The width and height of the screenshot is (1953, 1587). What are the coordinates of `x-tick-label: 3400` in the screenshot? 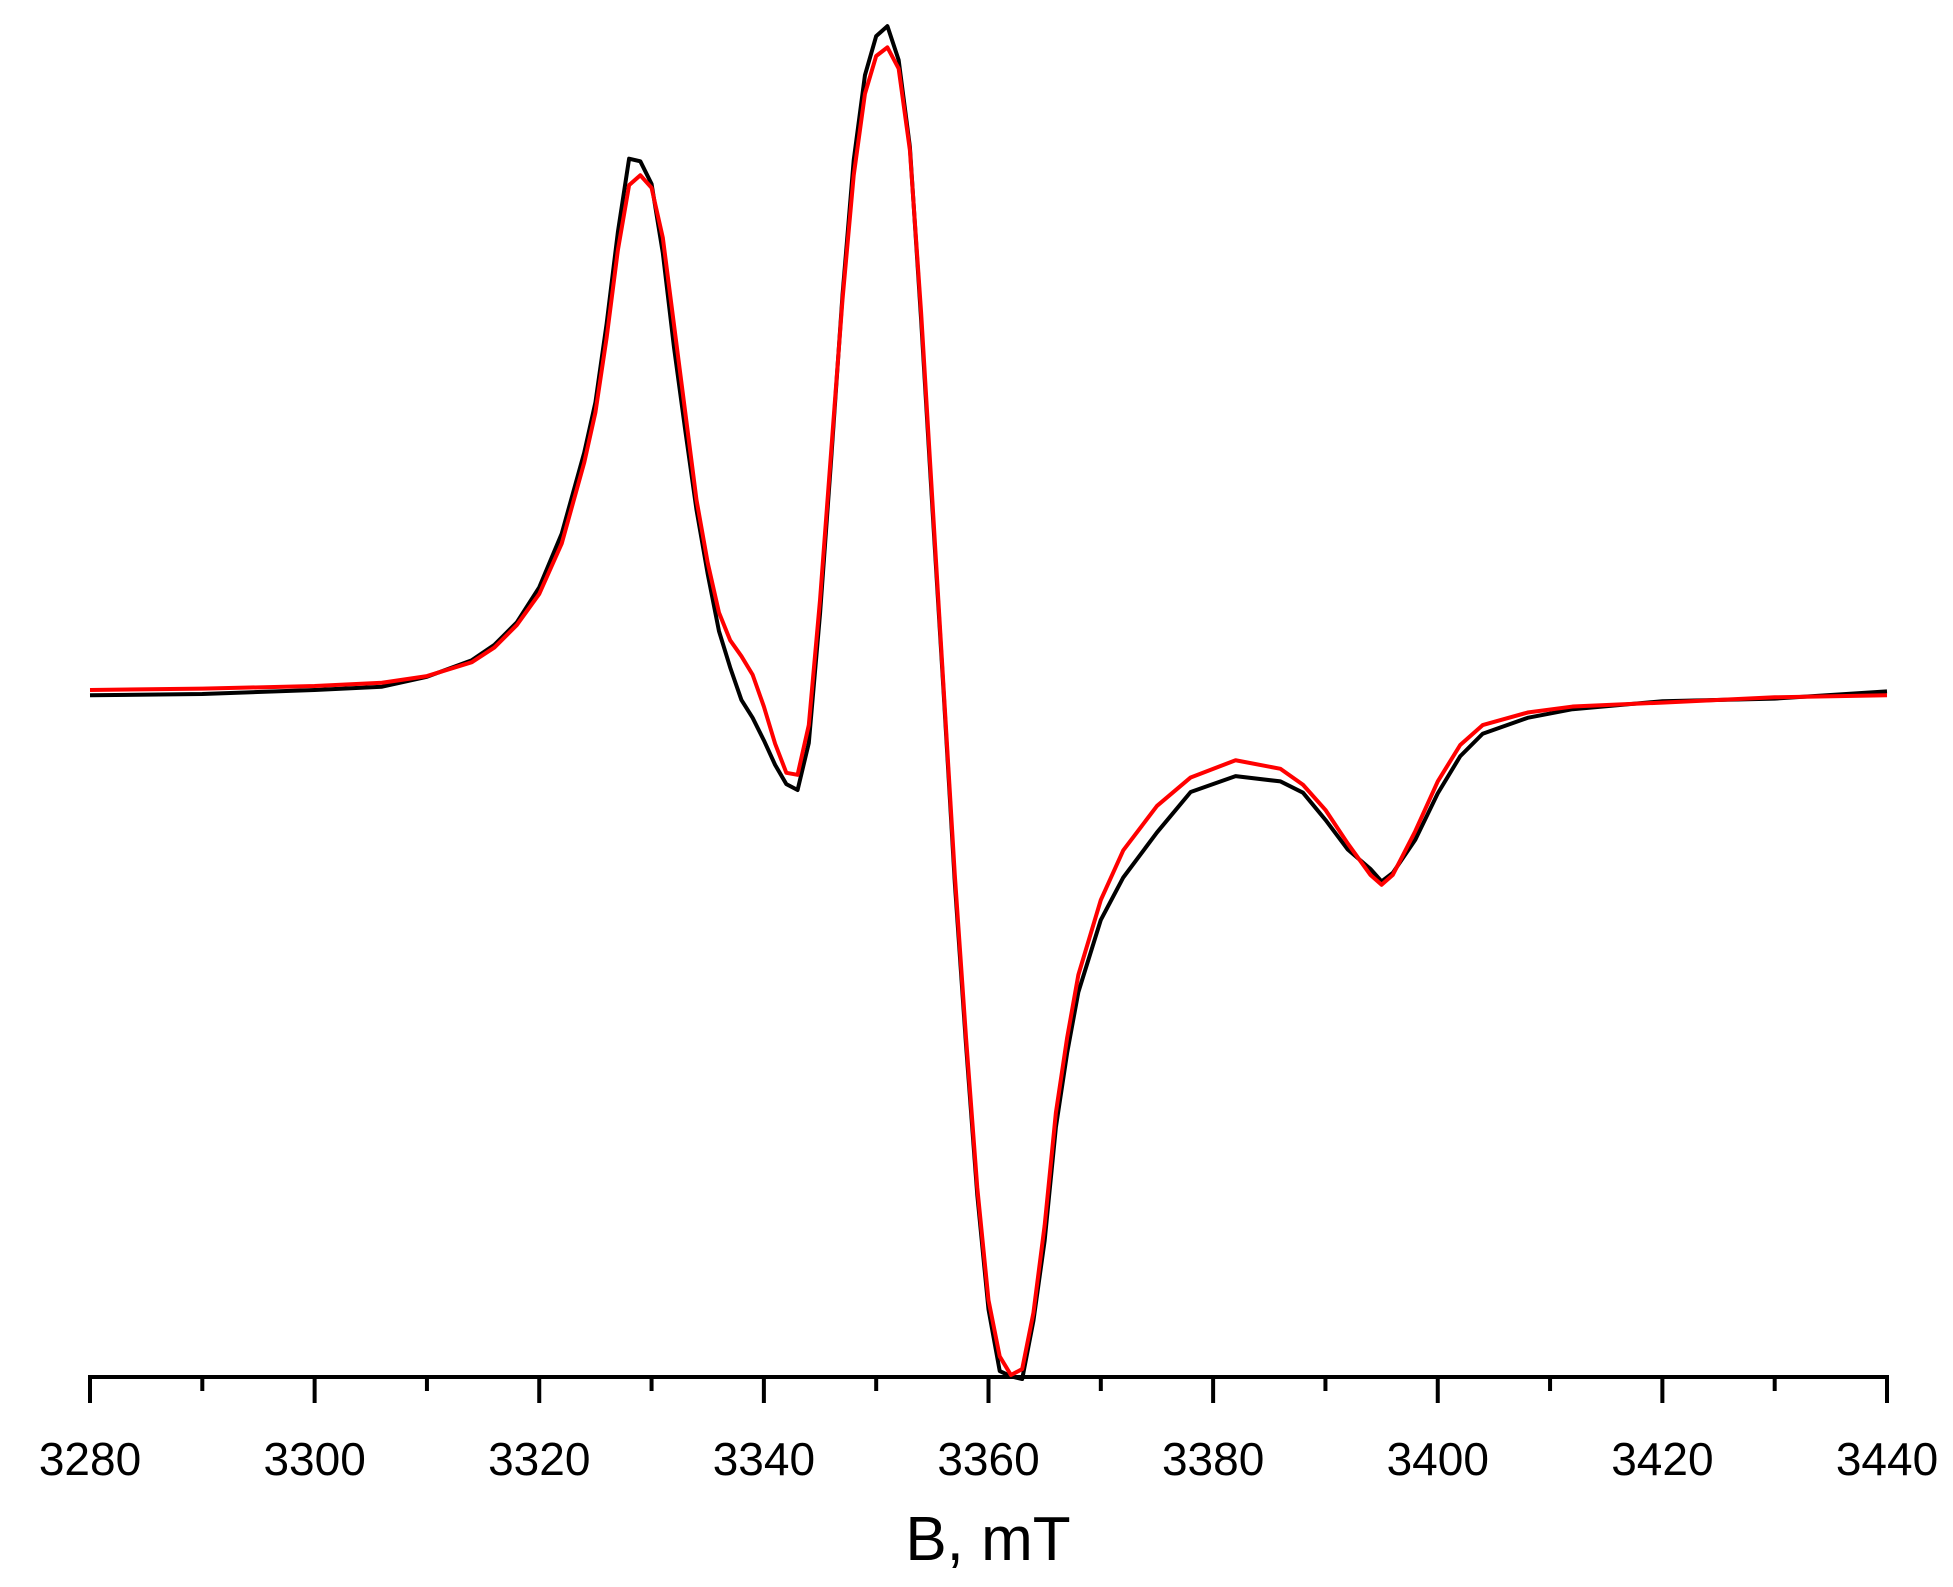 It's located at (1438, 1459).